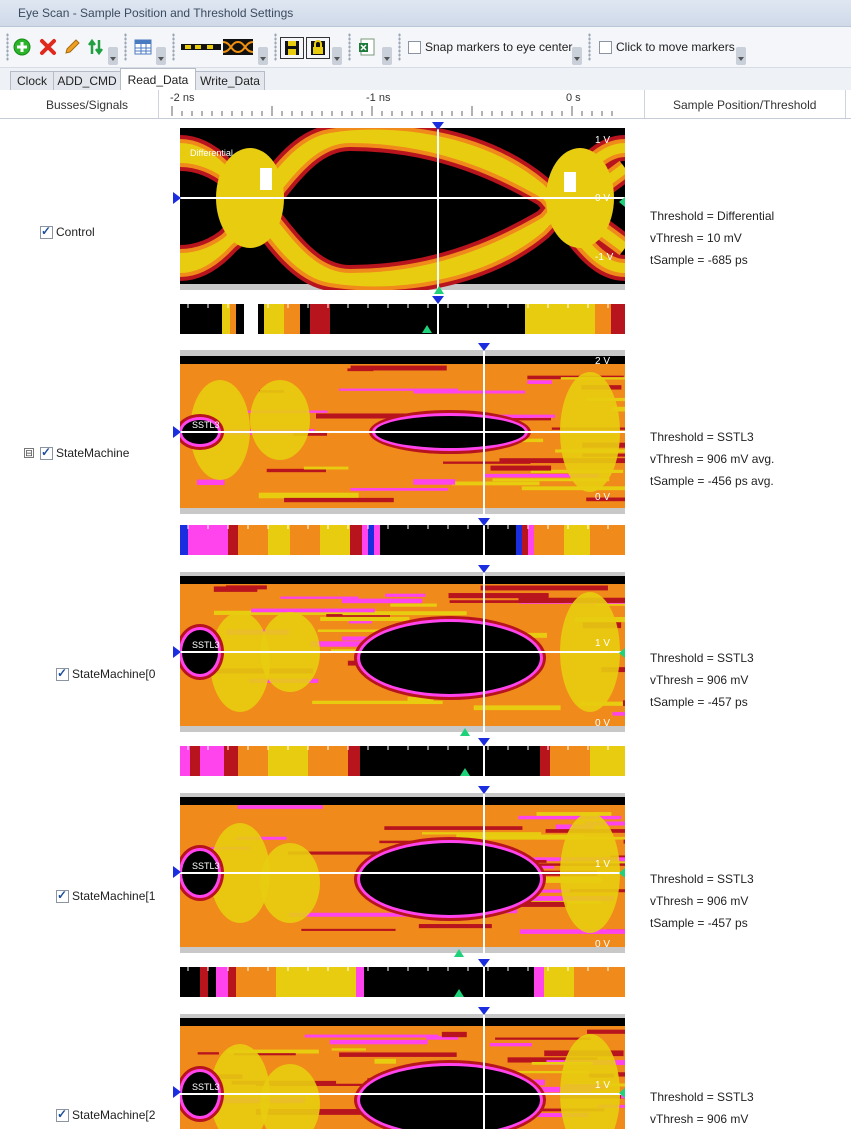 This screenshot has height=1130, width=851. Describe the element at coordinates (745, 105) in the screenshot. I see `sample-position-header: Sample Position/Threshold` at that location.